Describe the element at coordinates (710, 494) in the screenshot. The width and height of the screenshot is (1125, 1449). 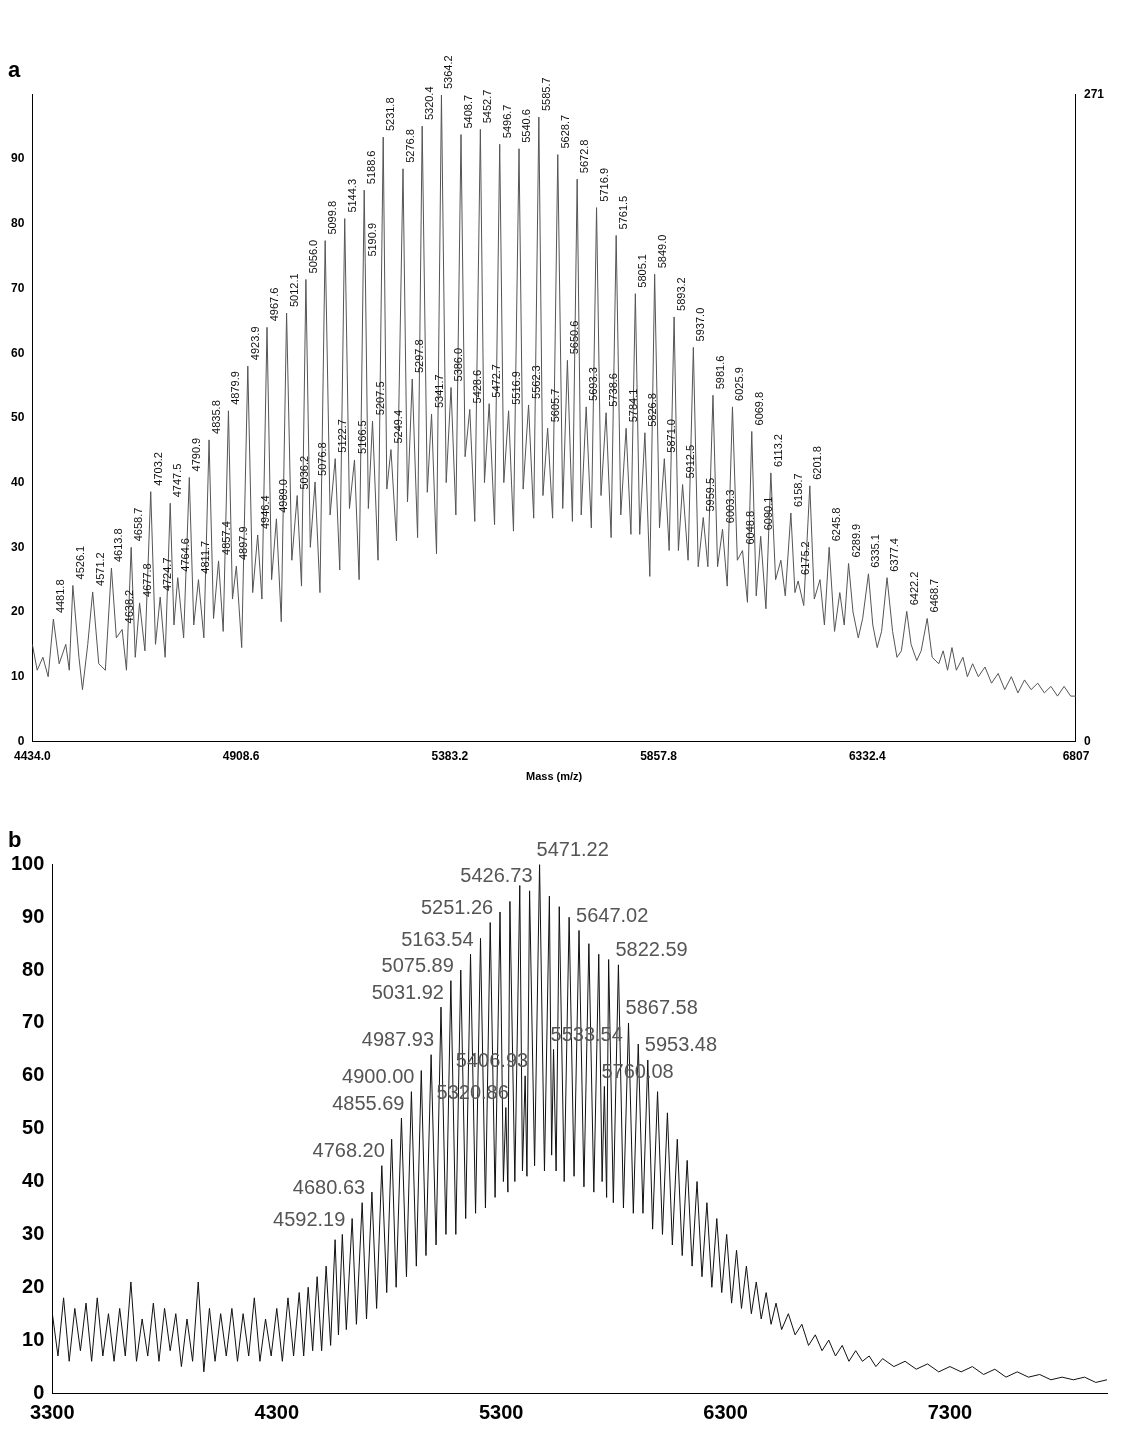
I see `annotation: 5959.5` at that location.